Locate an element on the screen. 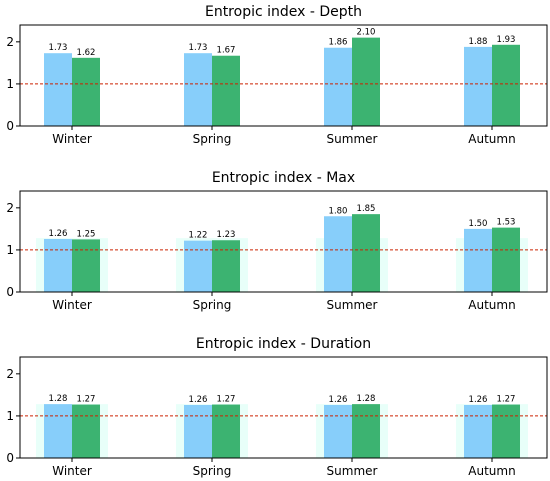  data-label: 1.93 is located at coordinates (506, 40).